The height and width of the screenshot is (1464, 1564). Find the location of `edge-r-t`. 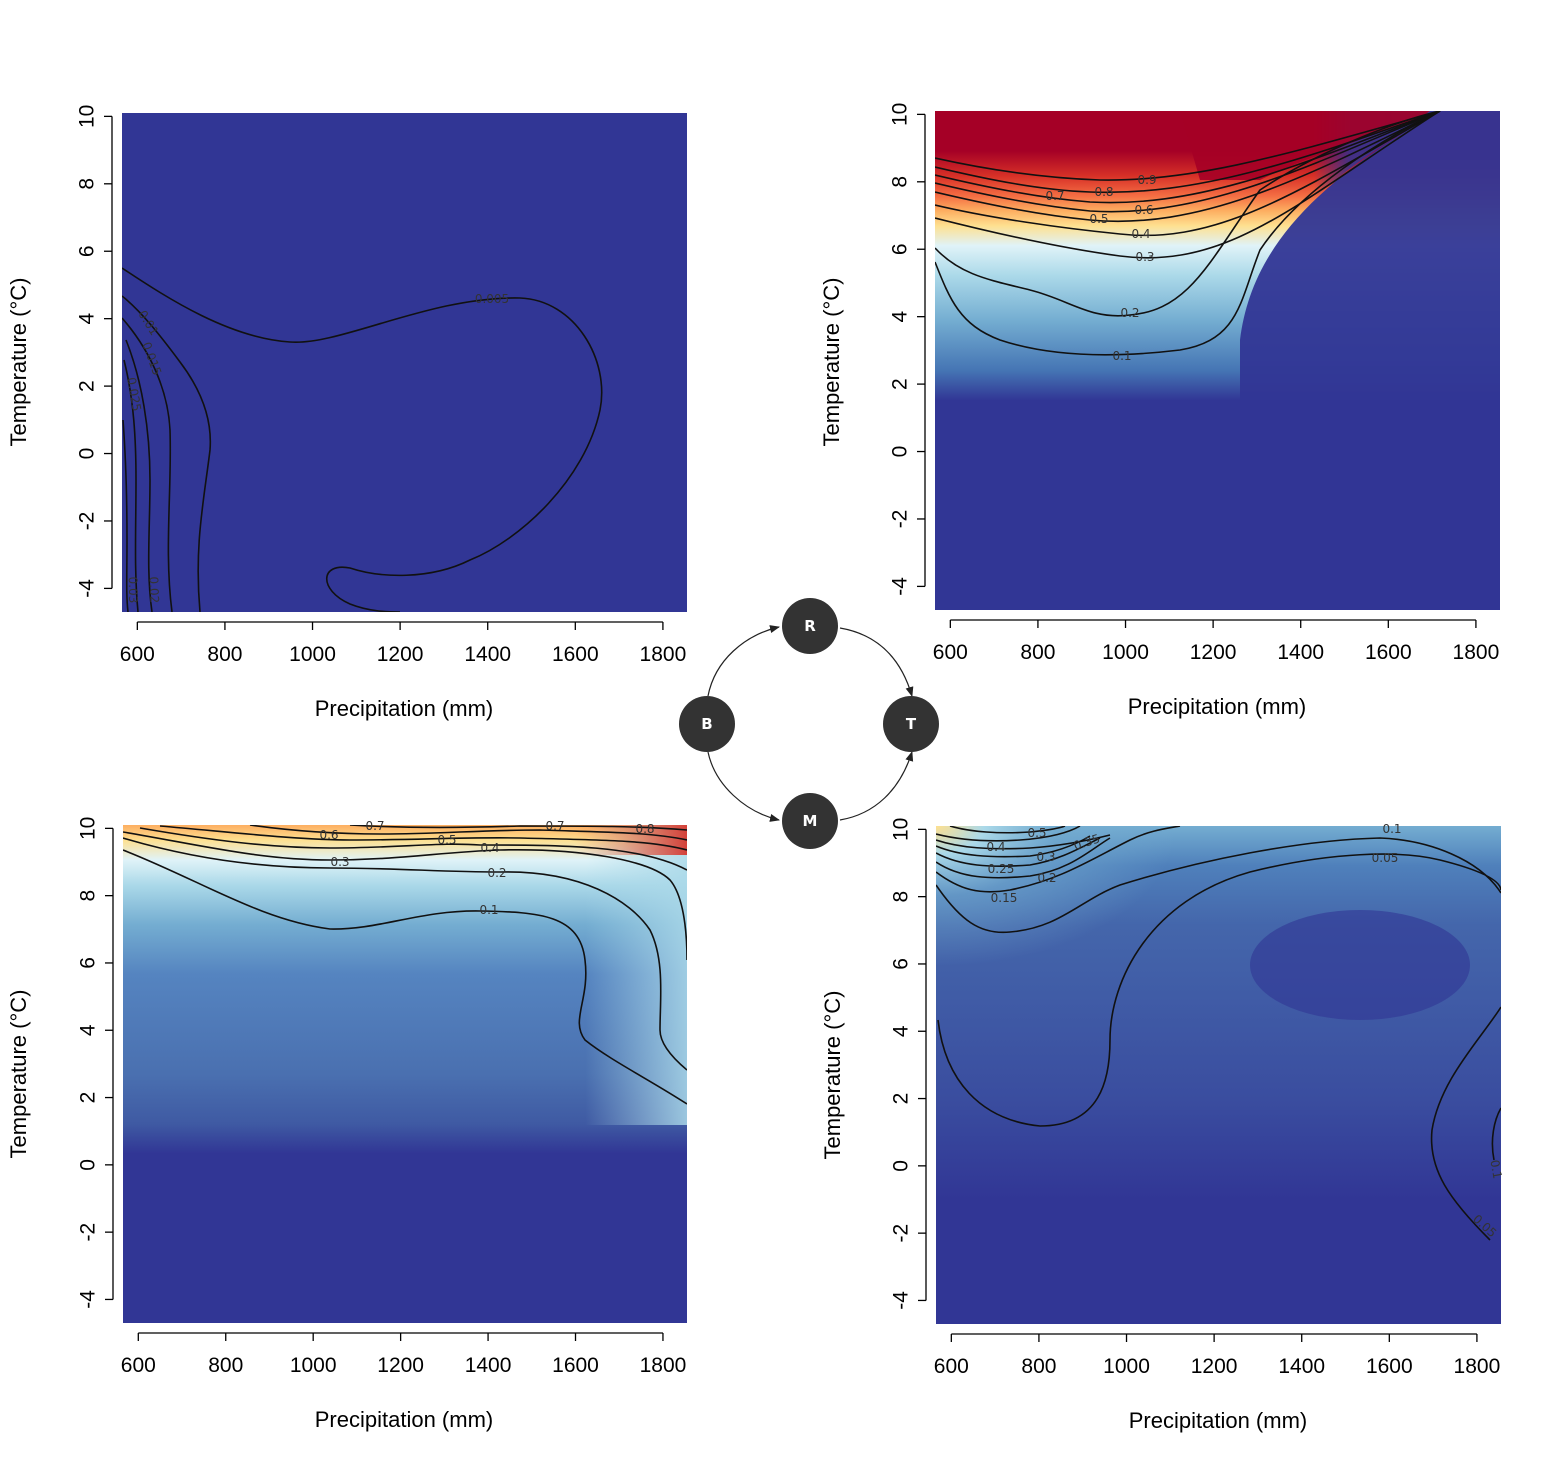

edge-r-t is located at coordinates (876, 662).